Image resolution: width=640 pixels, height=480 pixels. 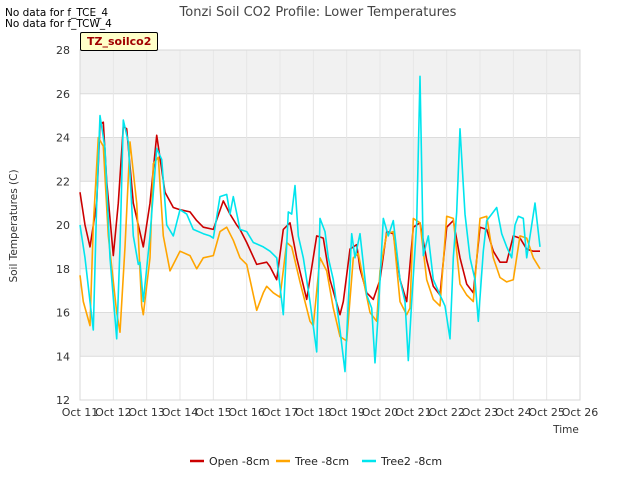 What do you see at coordinates (14, 225) in the screenshot?
I see `y-axis-label: Soil Temperatures (C)` at bounding box center [14, 225].